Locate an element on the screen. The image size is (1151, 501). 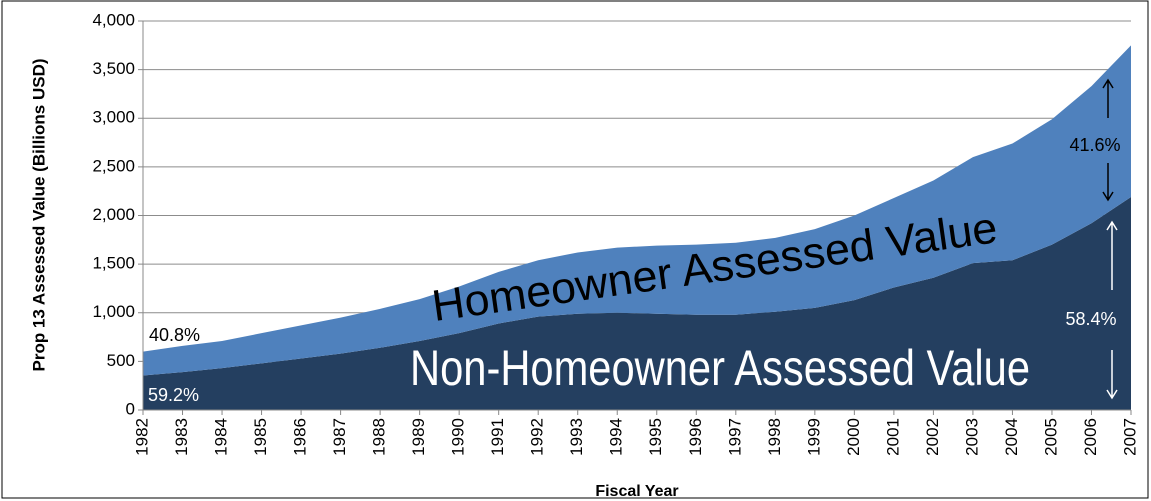
x-tick-label: 1984 is located at coordinates (221, 437).